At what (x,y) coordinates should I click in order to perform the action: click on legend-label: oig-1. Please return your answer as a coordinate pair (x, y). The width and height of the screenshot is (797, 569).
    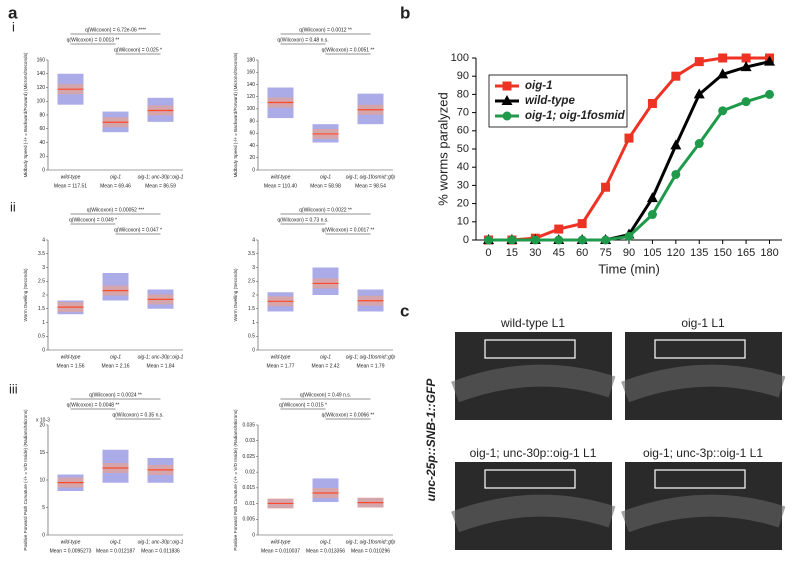
    Looking at the image, I should click on (538, 86).